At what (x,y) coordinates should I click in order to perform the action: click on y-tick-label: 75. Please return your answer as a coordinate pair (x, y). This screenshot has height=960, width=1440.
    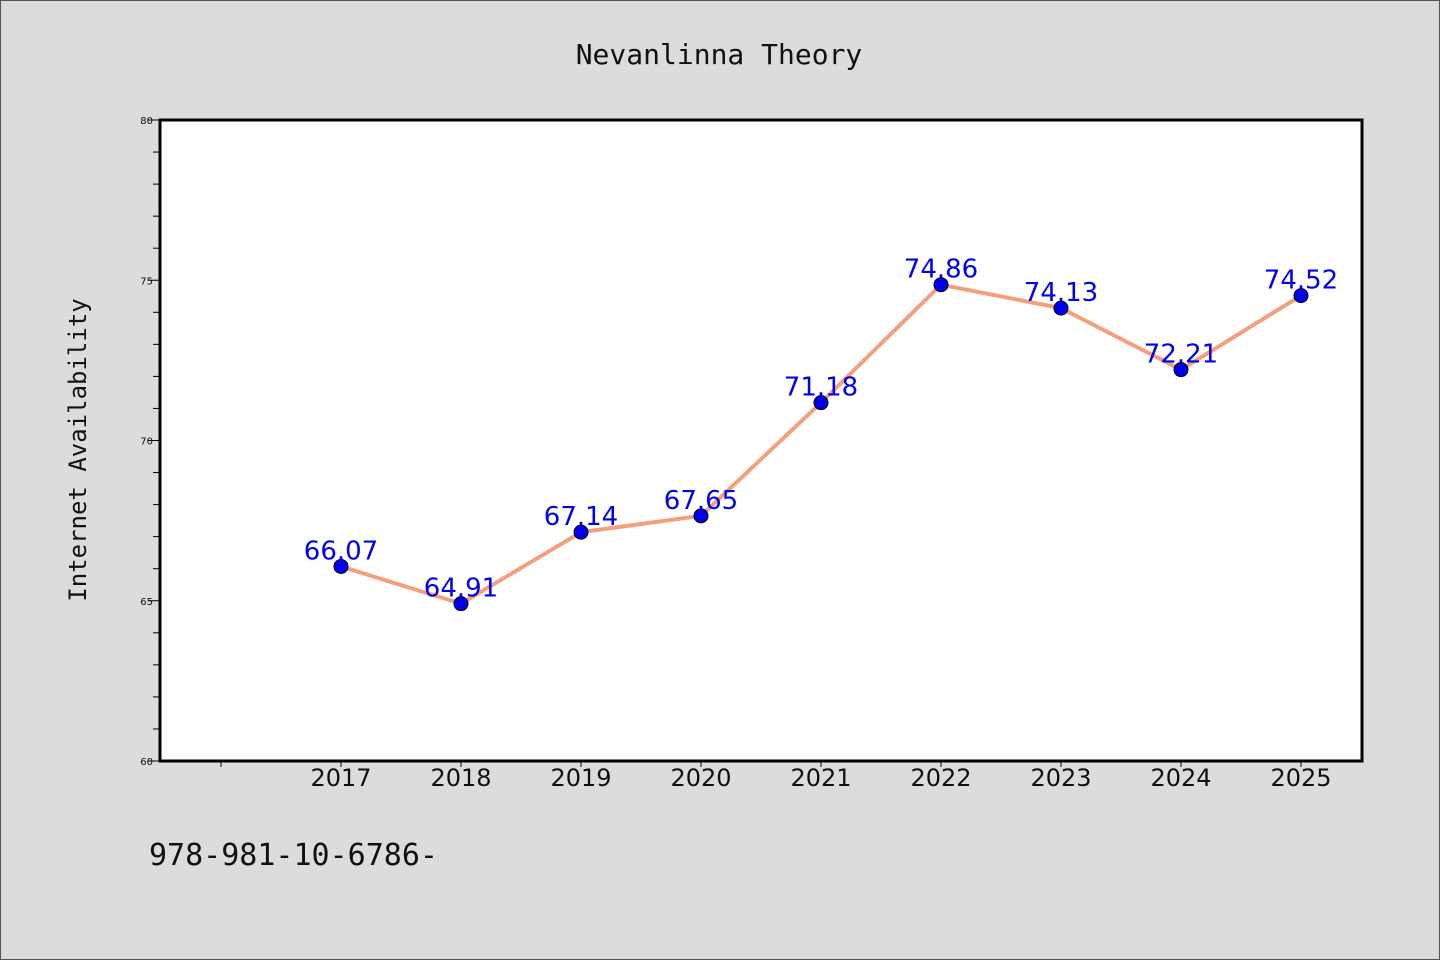
    Looking at the image, I should click on (146, 281).